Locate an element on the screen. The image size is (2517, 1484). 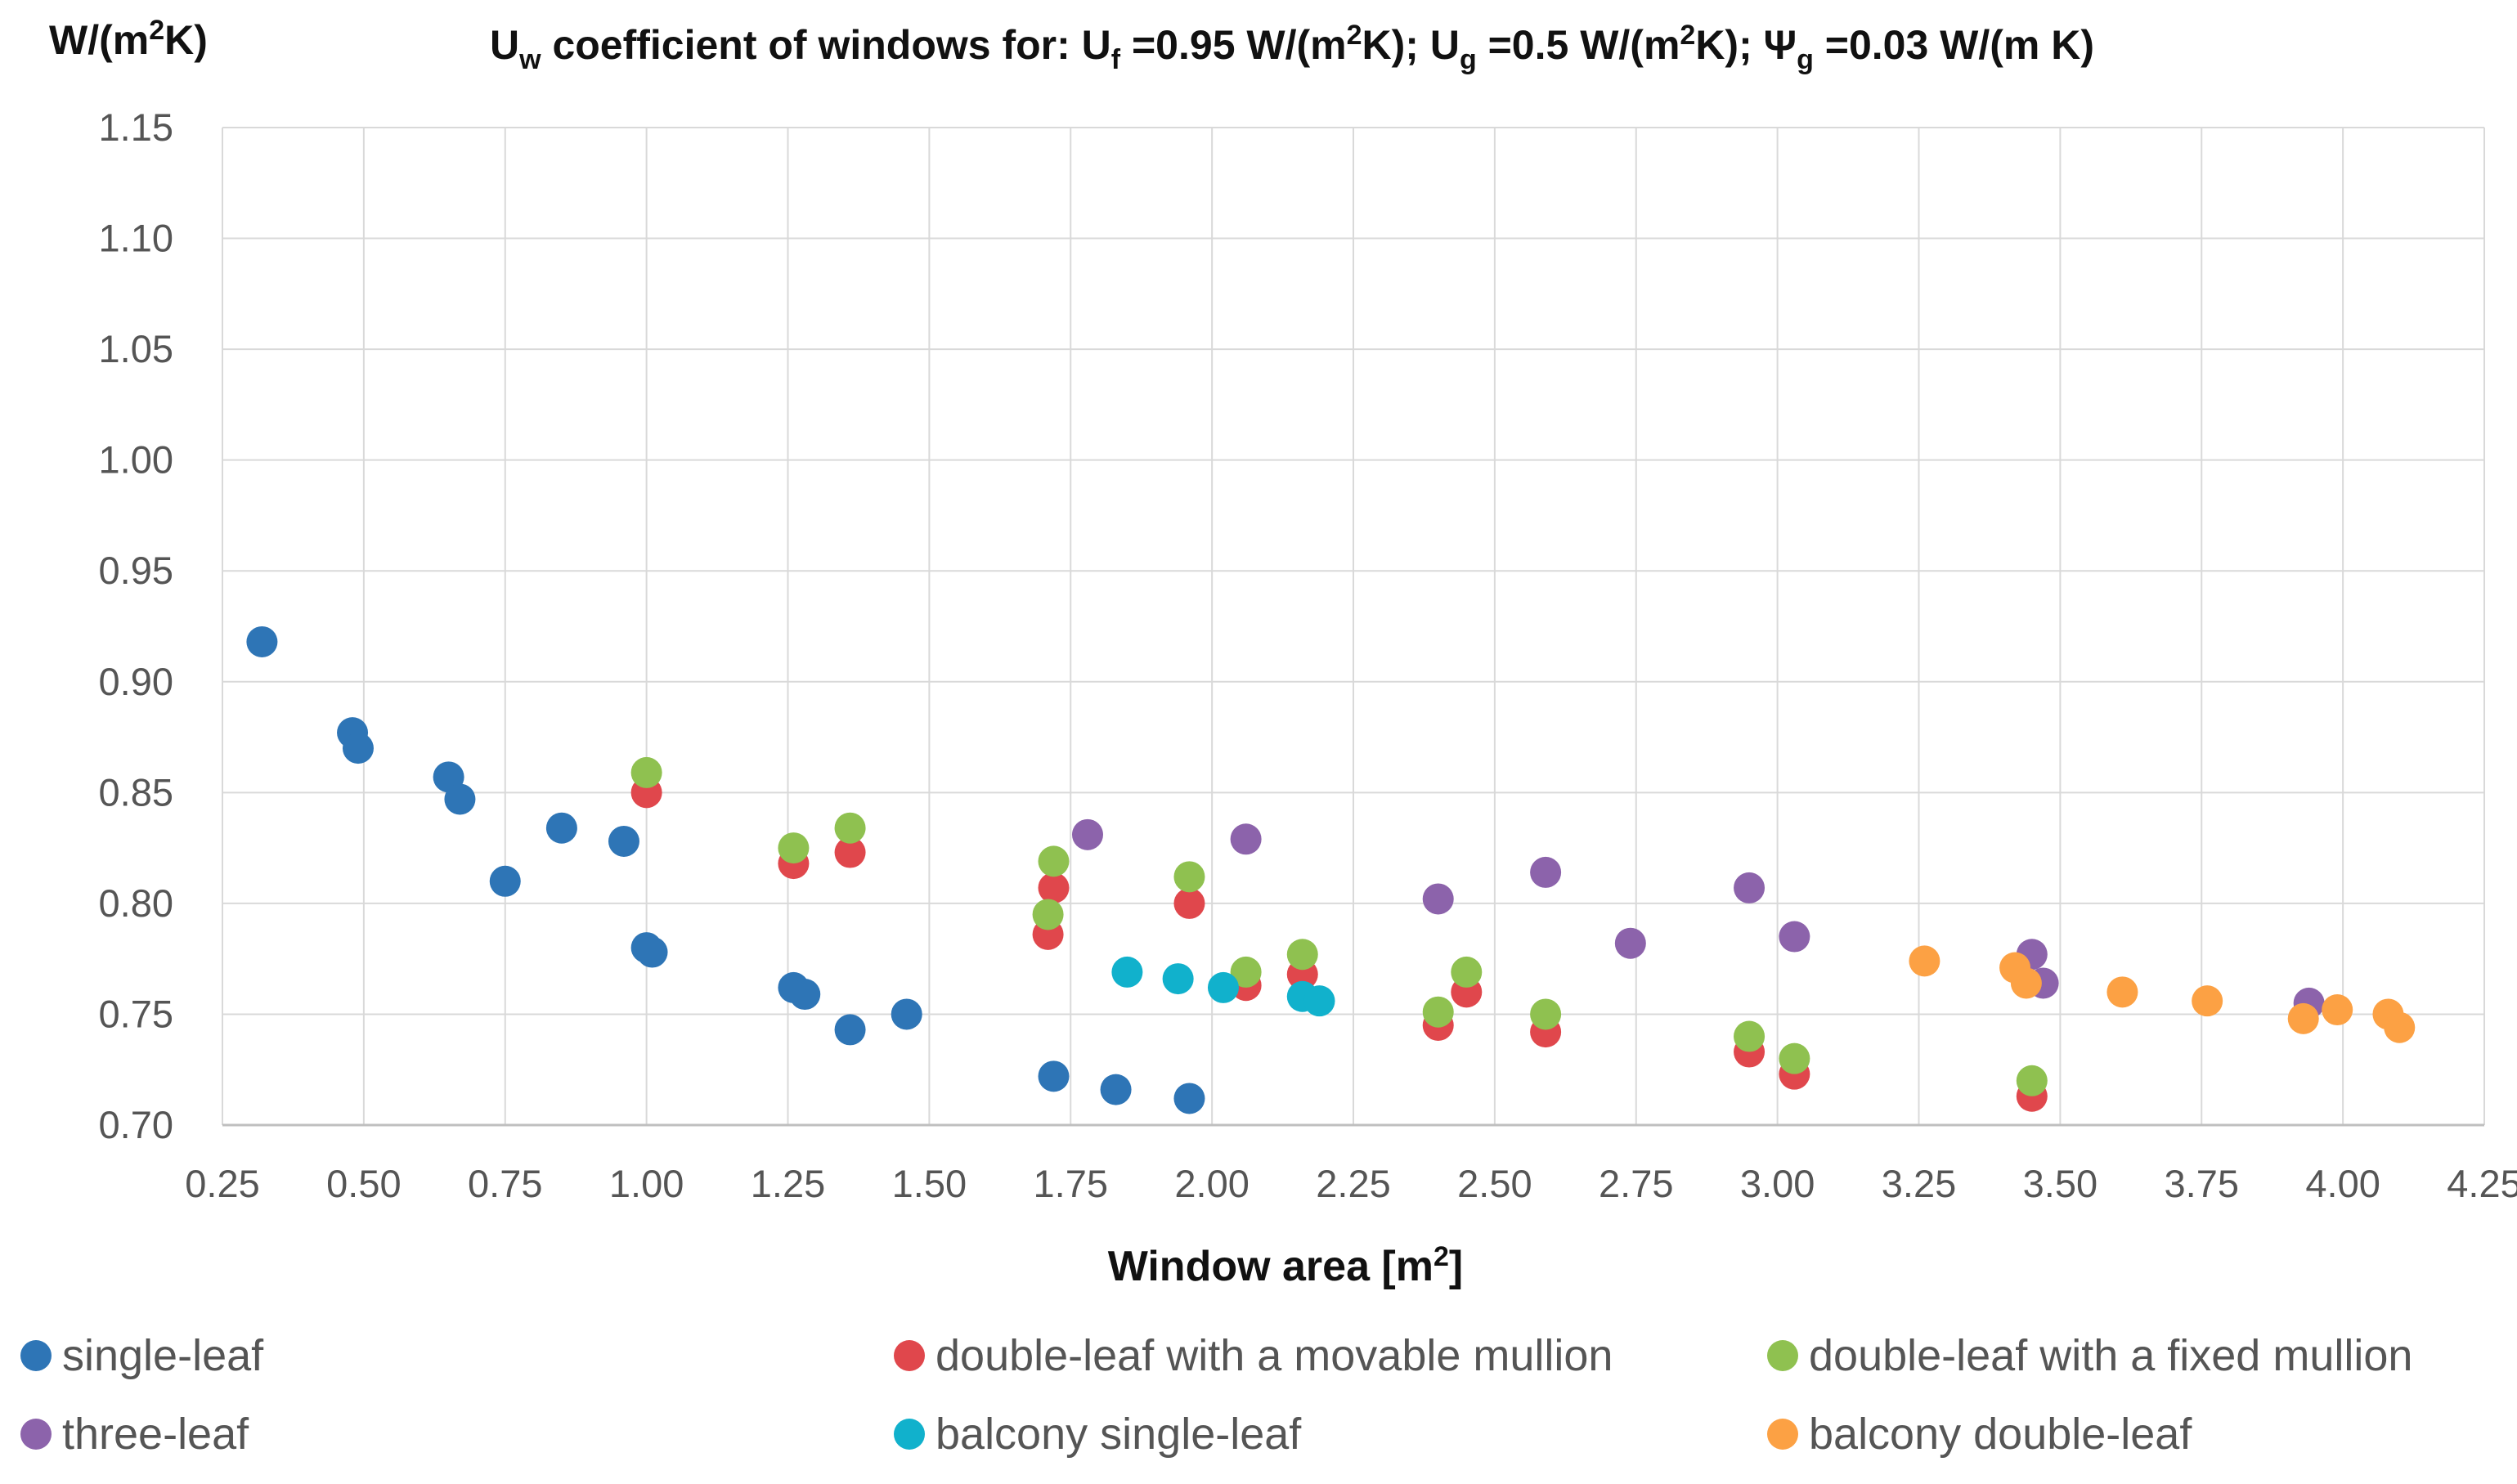
y-tick-label: 0.95 is located at coordinates (136, 570).